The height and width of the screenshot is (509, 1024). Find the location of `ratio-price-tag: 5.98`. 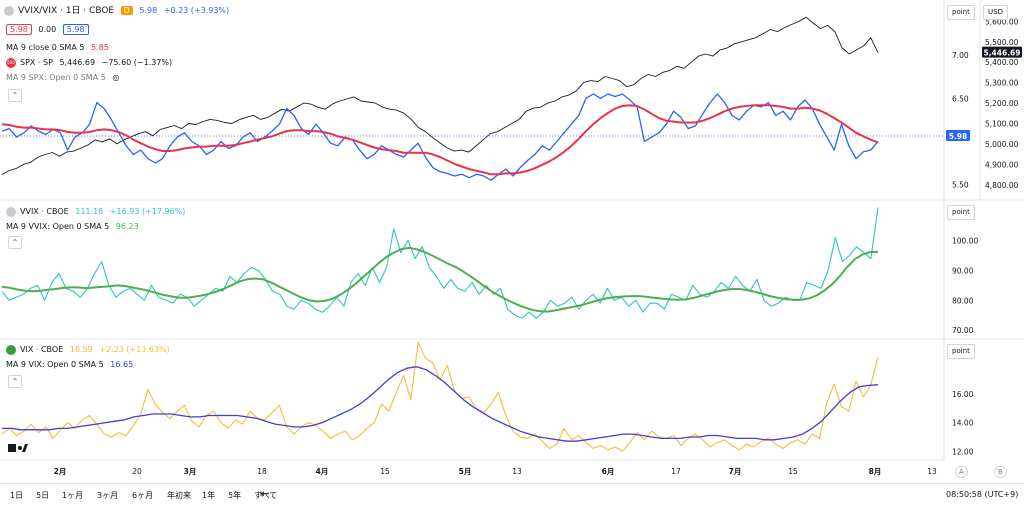

ratio-price-tag: 5.98 is located at coordinates (958, 136).